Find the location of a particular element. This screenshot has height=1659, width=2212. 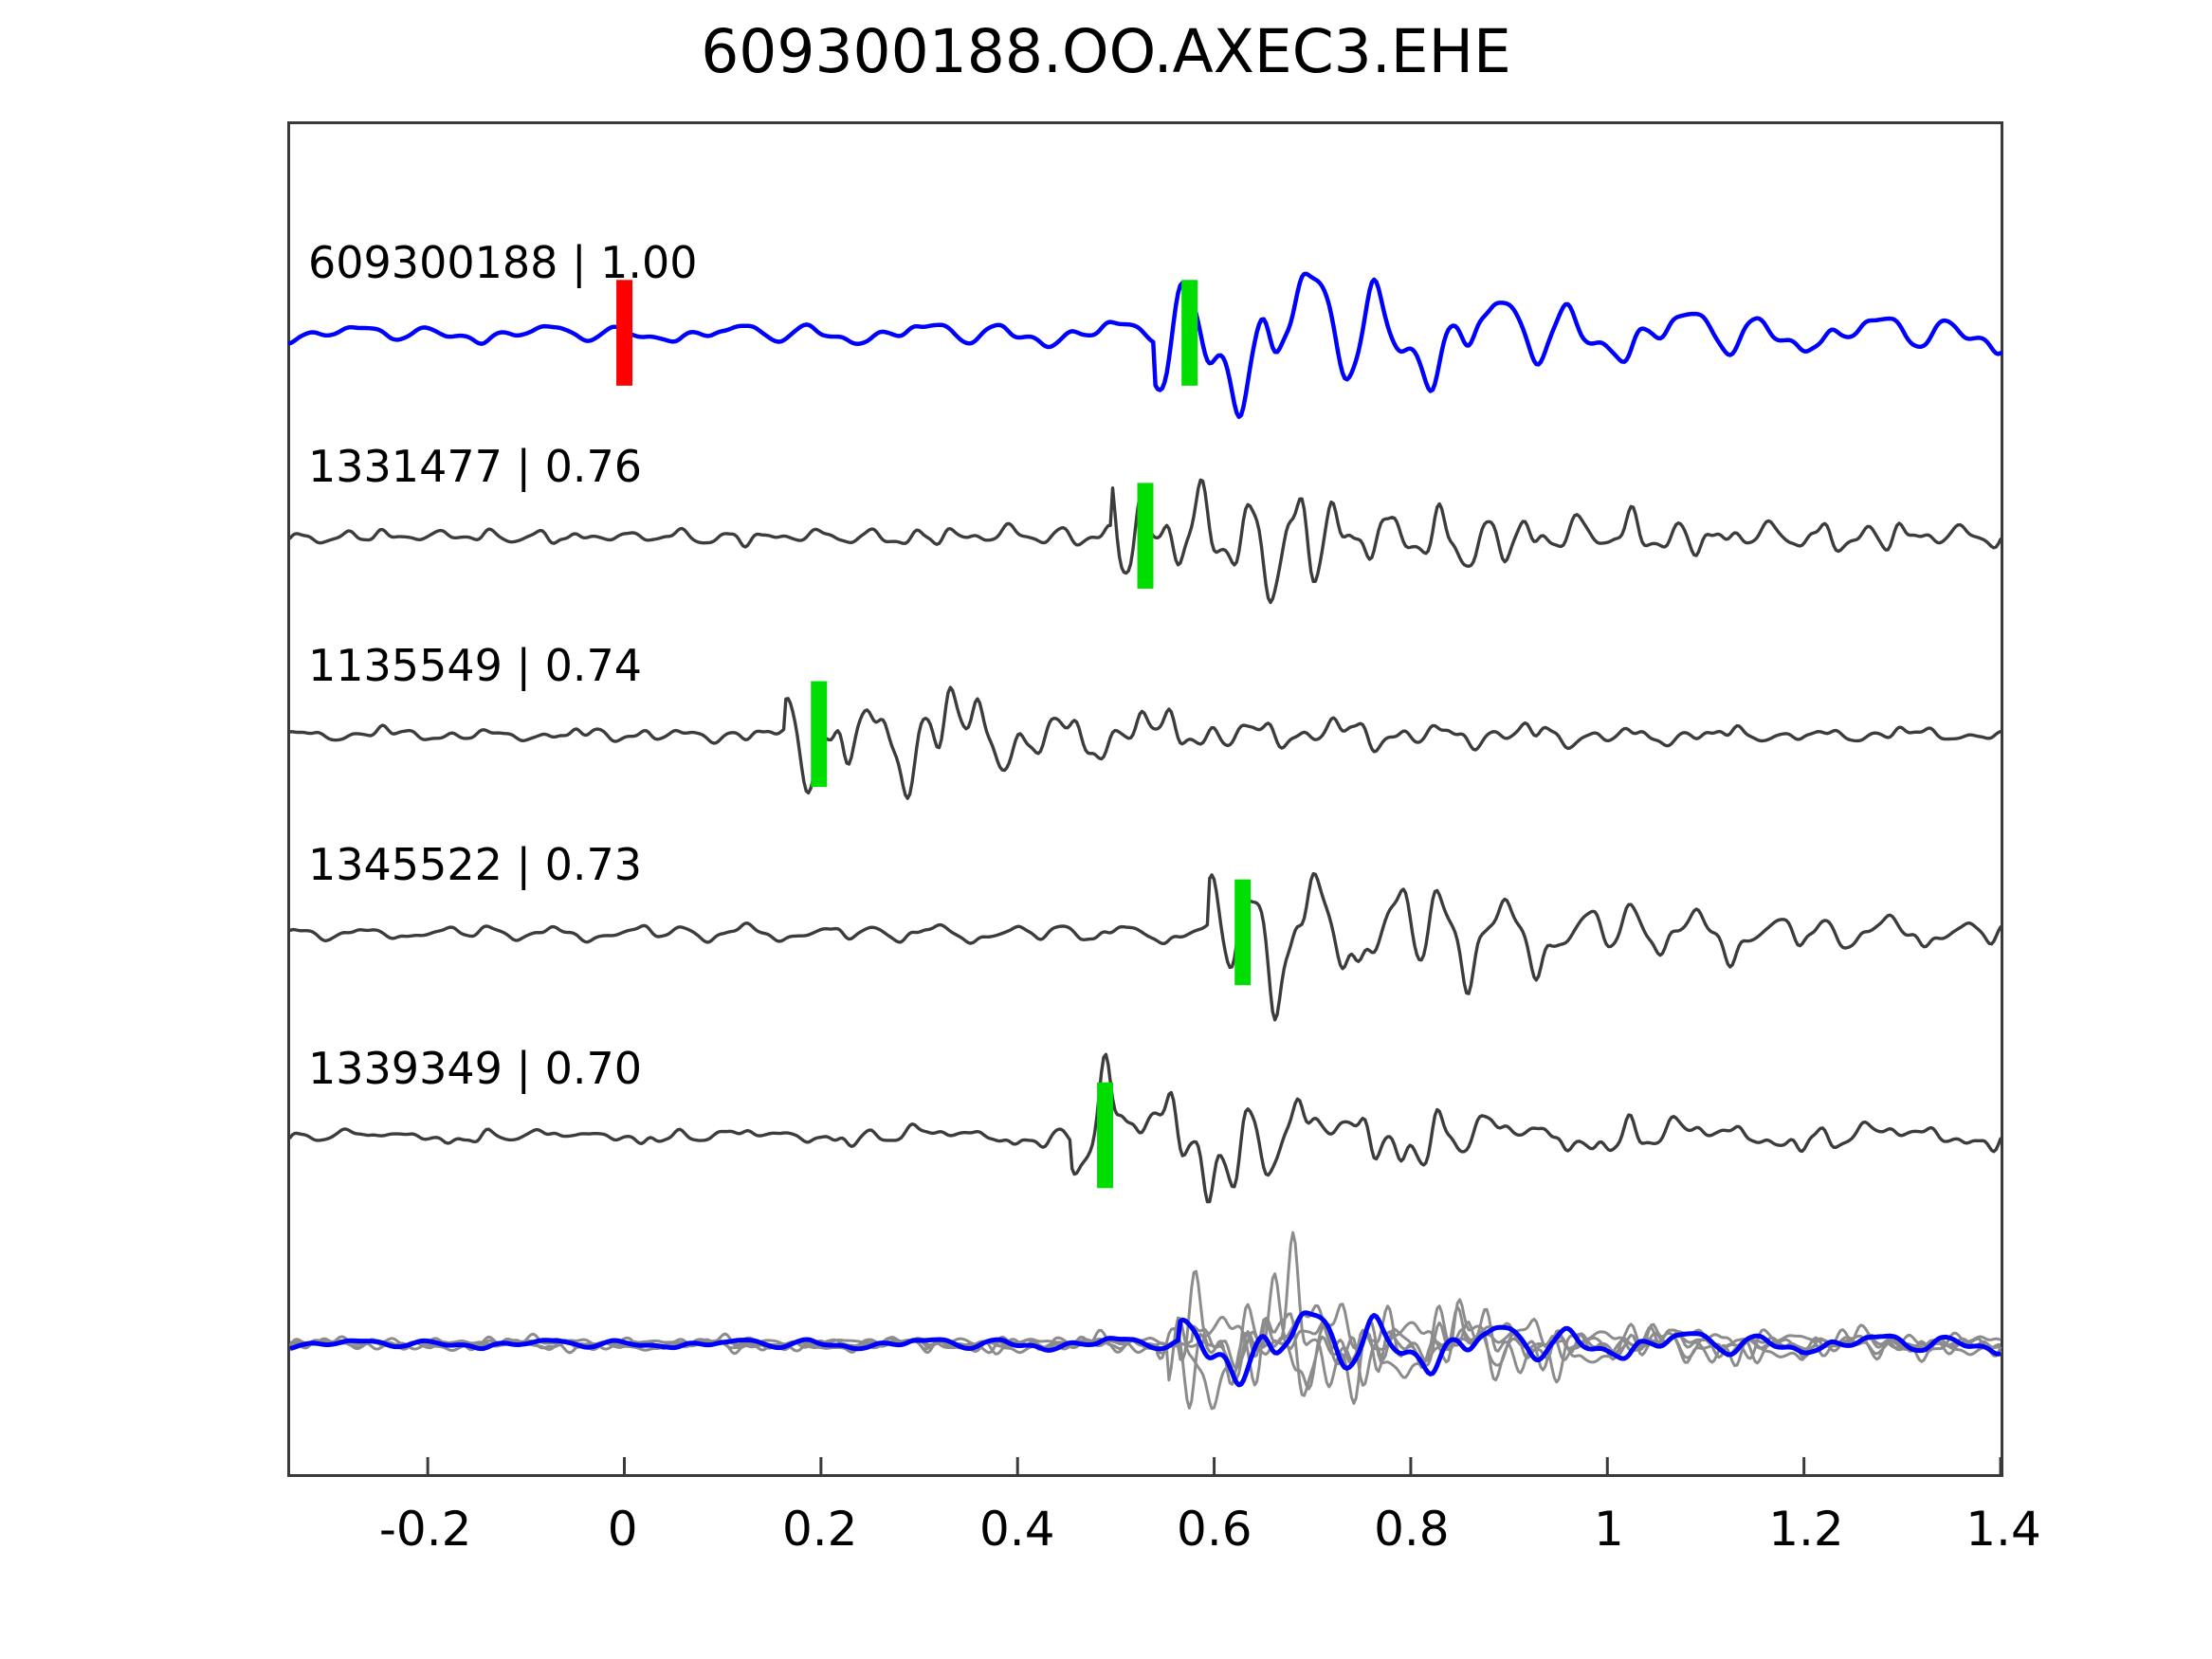

x-tick-label: 0.4 is located at coordinates (1017, 1529).